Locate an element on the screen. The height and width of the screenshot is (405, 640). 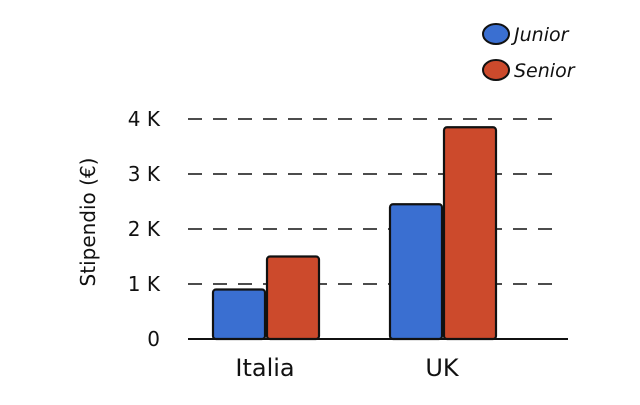
bar-junior-italia is located at coordinates (239, 314).